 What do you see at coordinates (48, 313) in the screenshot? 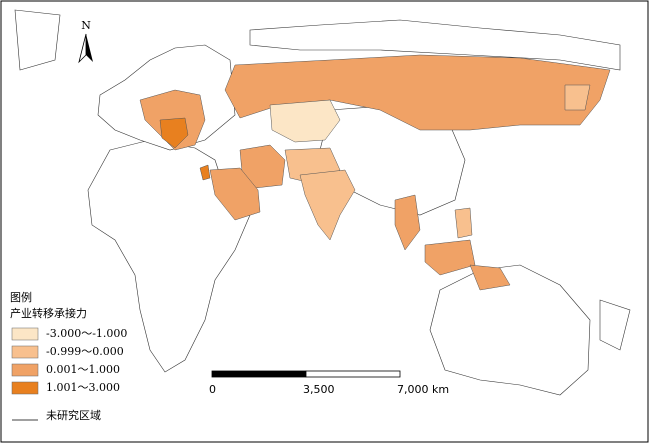
I see `legend-subtitle: 产业转移承接力` at bounding box center [48, 313].